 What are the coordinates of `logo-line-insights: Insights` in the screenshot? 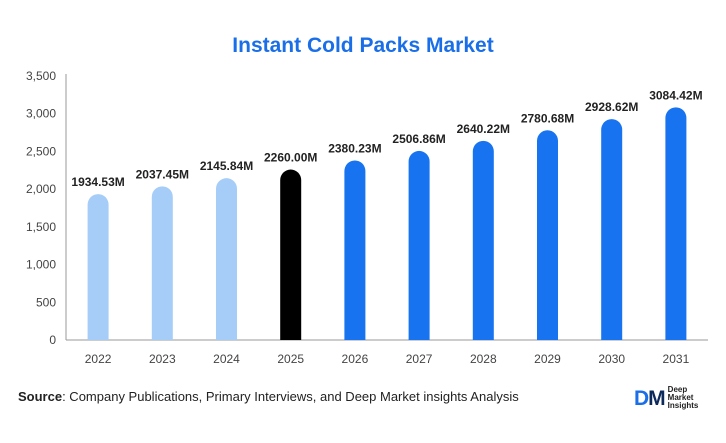 It's located at (683, 405).